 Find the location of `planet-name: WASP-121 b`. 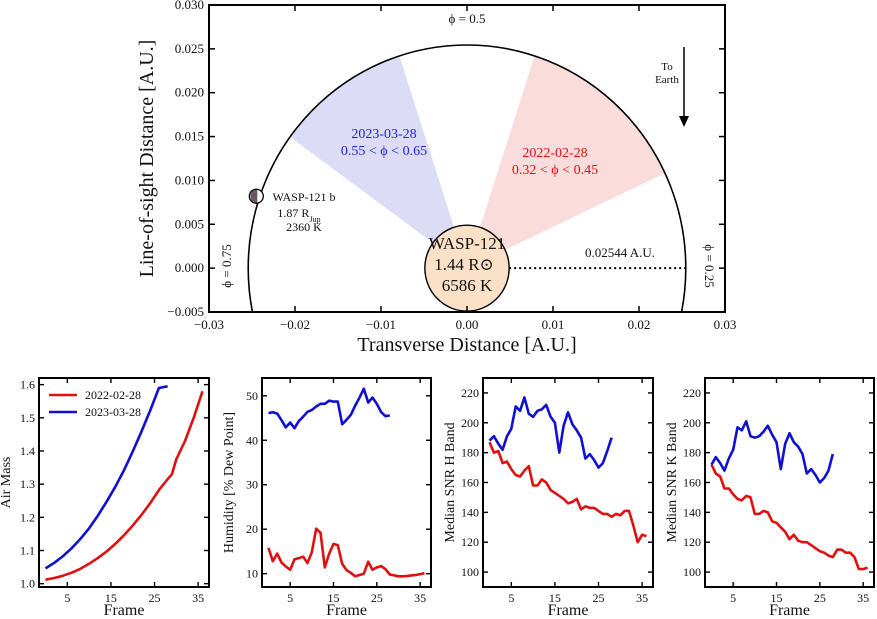

planet-name: WASP-121 b is located at coordinates (303, 197).